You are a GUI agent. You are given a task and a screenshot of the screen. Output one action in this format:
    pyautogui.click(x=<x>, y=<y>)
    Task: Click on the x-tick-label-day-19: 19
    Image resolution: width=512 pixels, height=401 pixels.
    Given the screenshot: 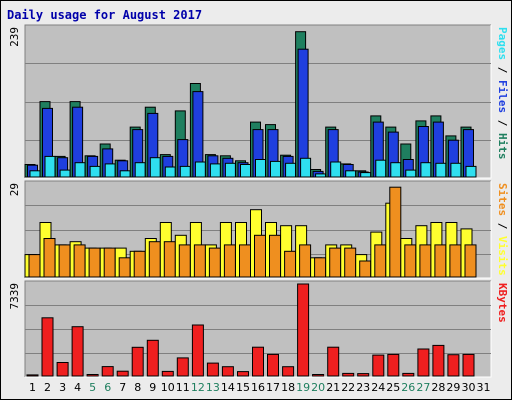 What is the action you would take?
    pyautogui.click(x=303, y=387)
    